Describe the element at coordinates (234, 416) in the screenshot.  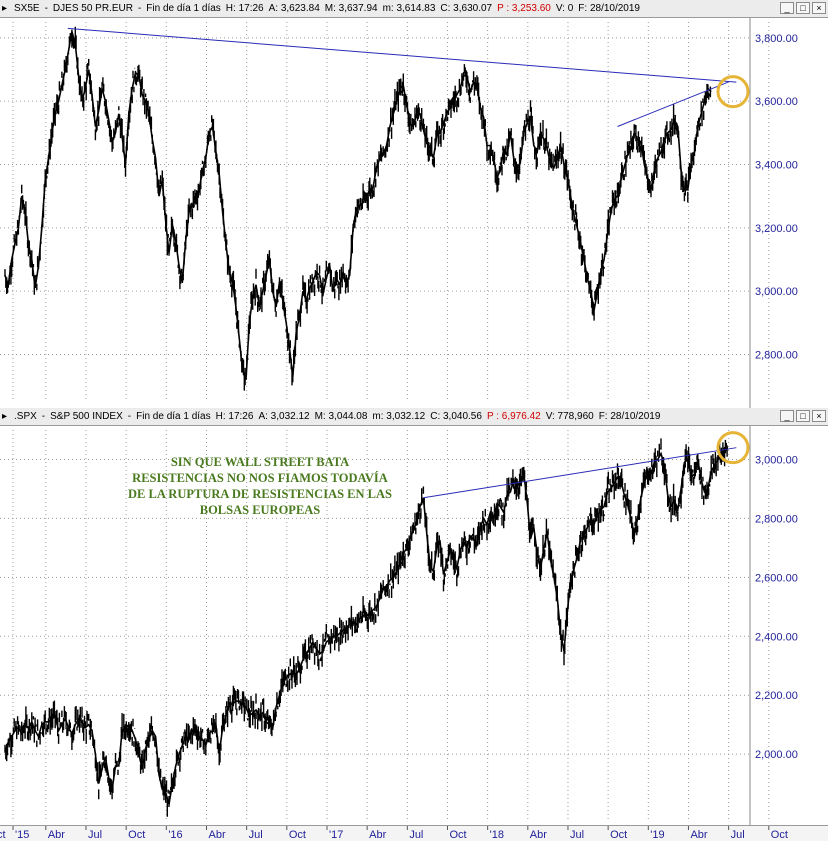
I see `spx-time: H: 17:26` at that location.